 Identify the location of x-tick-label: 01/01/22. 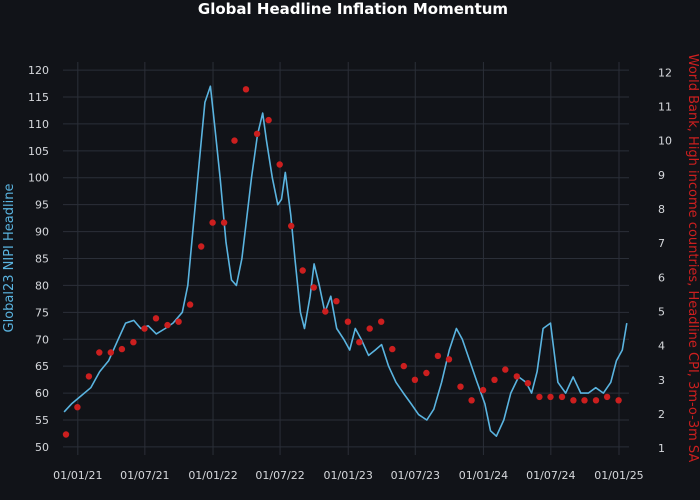
(212, 475).